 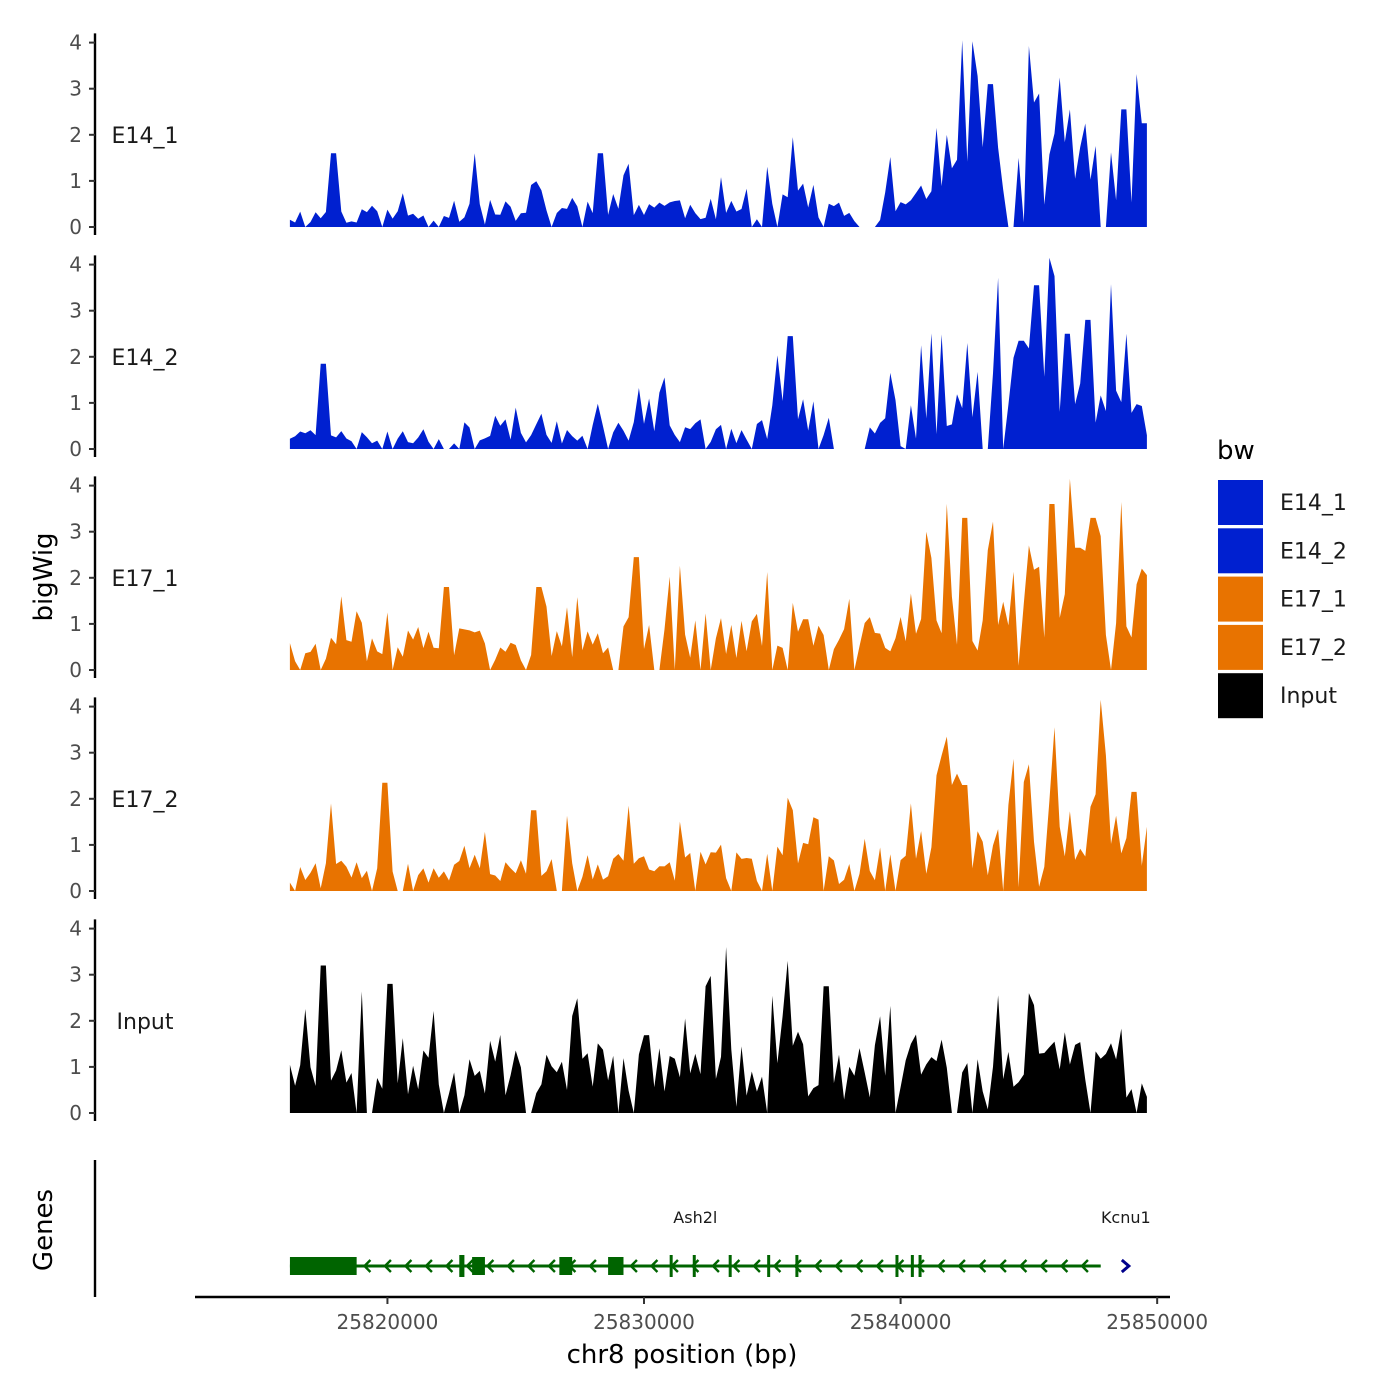 What do you see at coordinates (1126, 1217) in the screenshot?
I see `gene-label: Kcnu1` at bounding box center [1126, 1217].